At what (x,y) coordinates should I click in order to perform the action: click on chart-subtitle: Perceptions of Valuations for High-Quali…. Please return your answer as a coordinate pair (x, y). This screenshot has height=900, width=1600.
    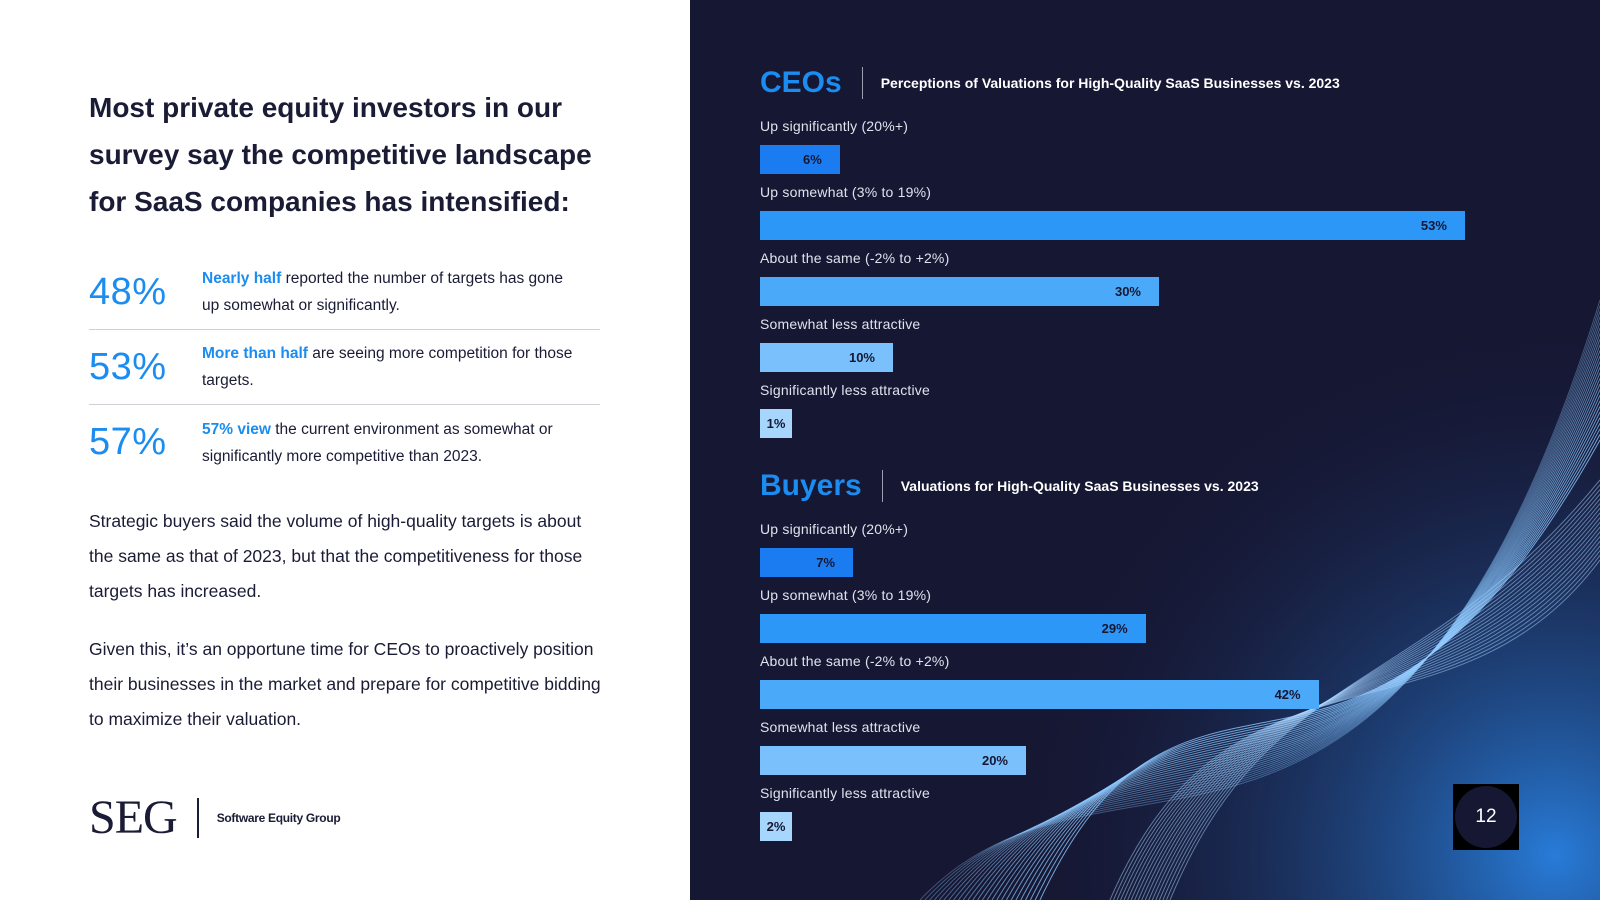
    Looking at the image, I should click on (1110, 83).